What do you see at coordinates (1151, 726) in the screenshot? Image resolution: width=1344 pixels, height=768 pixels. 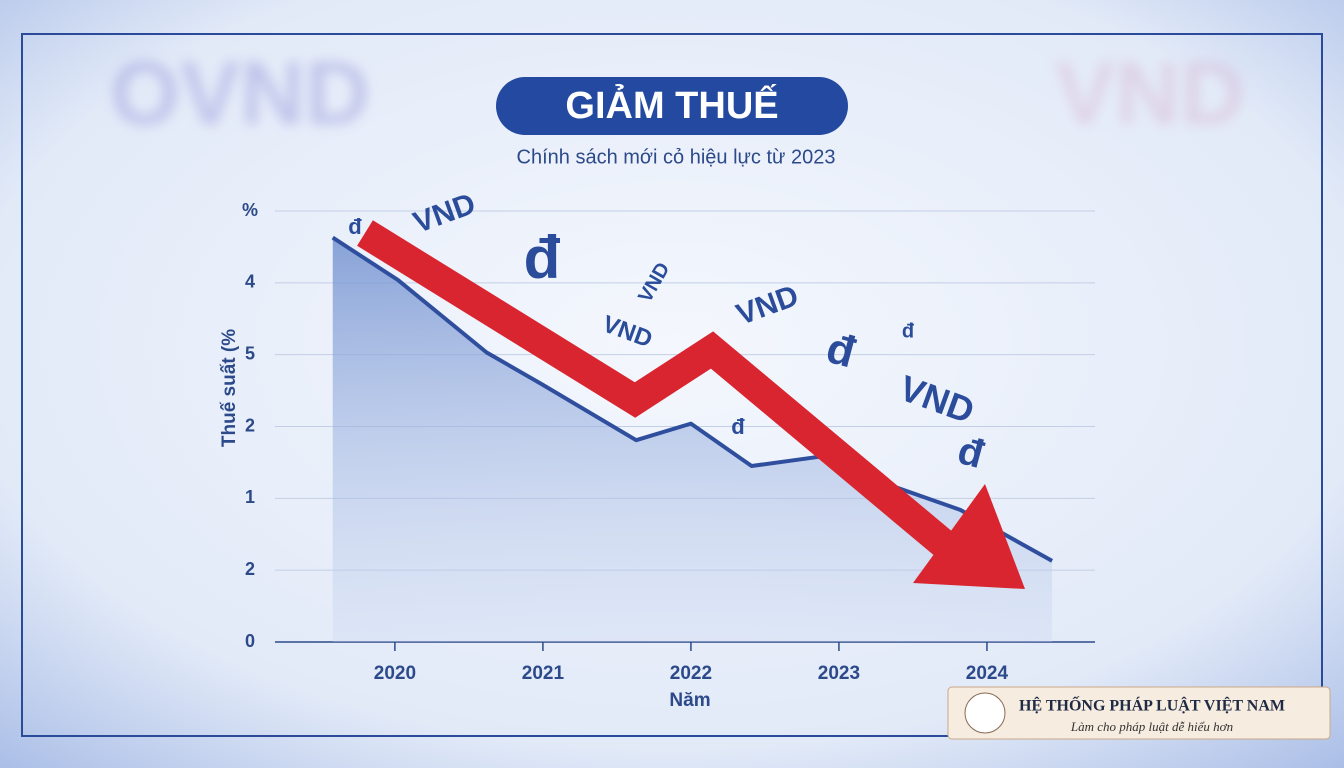 I see `logo-tagline: Làm cho pháp luật dễ hiểu hơn` at bounding box center [1151, 726].